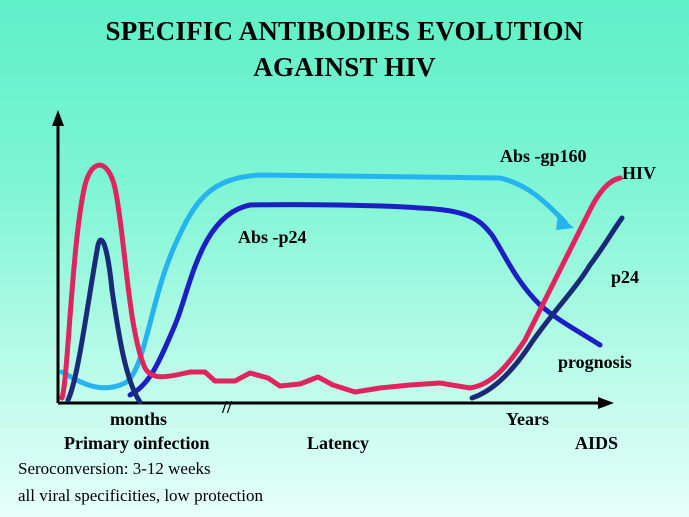 This screenshot has width=689, height=517. What do you see at coordinates (58, 118) in the screenshot?
I see `y-axis-arrow` at bounding box center [58, 118].